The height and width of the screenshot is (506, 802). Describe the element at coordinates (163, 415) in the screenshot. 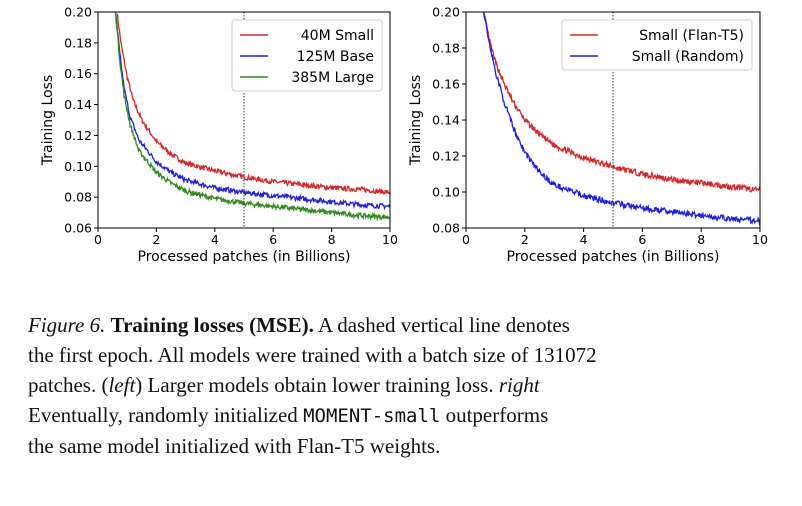

I see `caption-line4-a: Eventually, randomly initialized` at that location.